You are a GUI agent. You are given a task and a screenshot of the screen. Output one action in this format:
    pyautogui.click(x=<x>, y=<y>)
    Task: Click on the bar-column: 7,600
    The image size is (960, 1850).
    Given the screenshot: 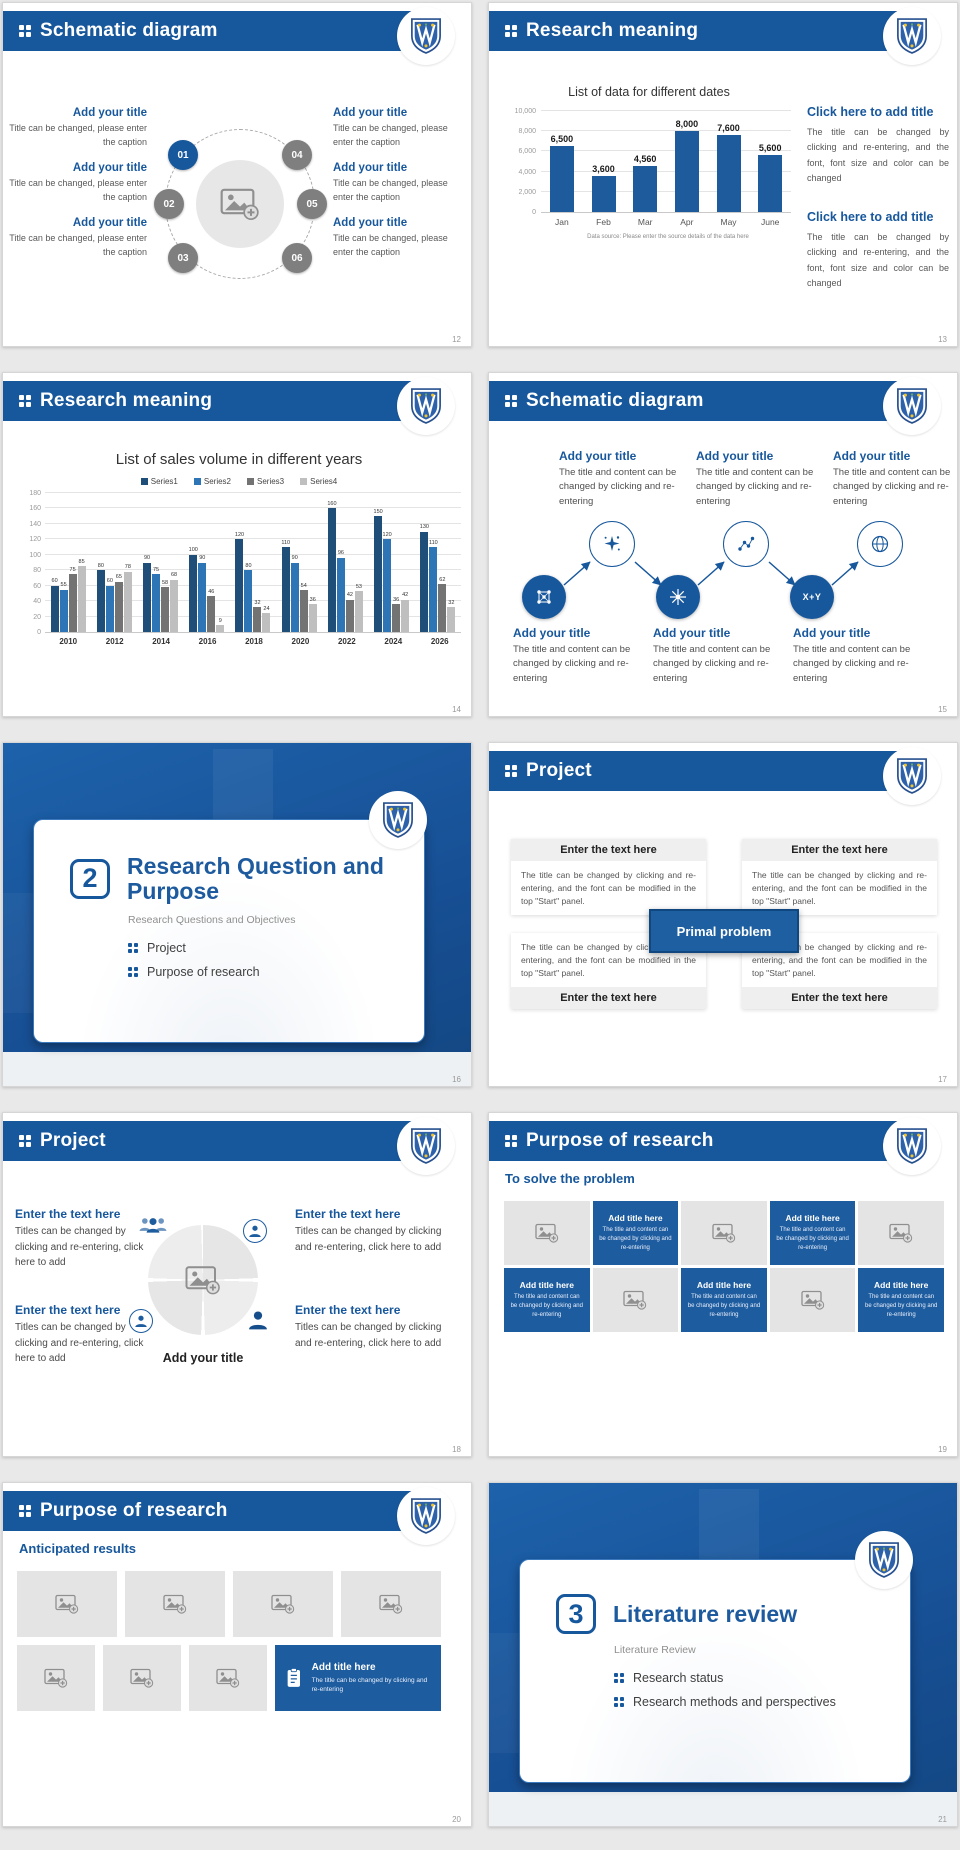 What is the action you would take?
    pyautogui.click(x=729, y=161)
    